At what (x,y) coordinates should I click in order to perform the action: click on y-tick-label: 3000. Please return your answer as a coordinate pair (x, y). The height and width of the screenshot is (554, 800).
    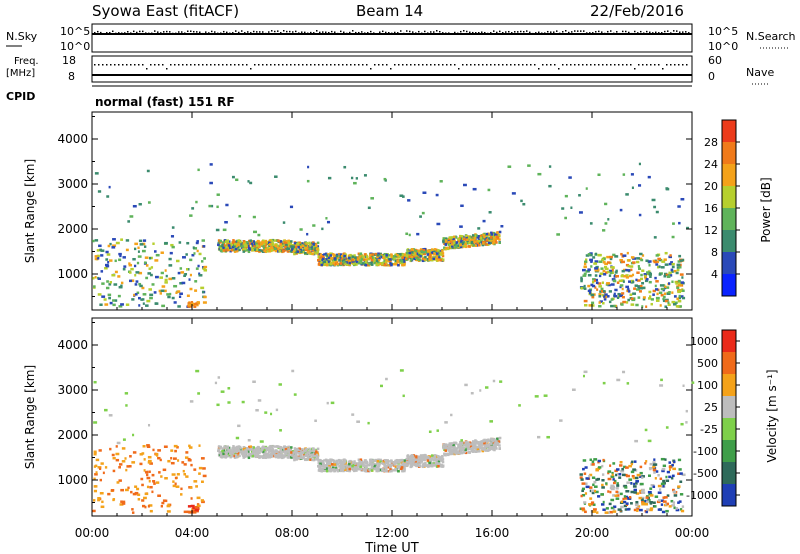
    Looking at the image, I should click on (72, 184).